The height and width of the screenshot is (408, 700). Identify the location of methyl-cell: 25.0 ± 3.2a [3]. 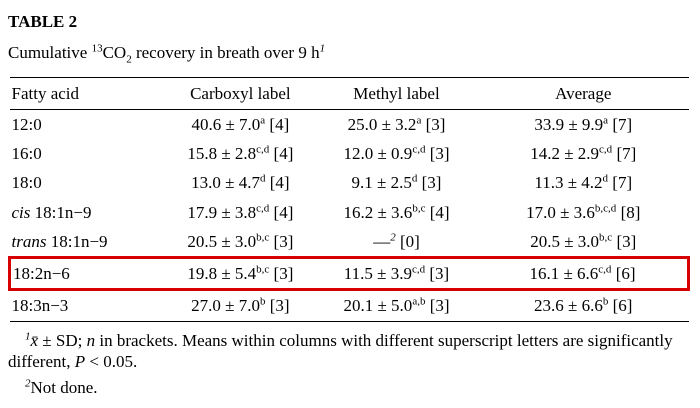
(396, 124).